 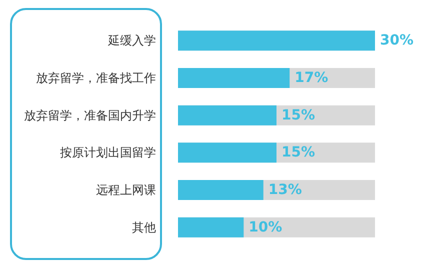 I want to click on data-label: 30%, so click(x=397, y=40).